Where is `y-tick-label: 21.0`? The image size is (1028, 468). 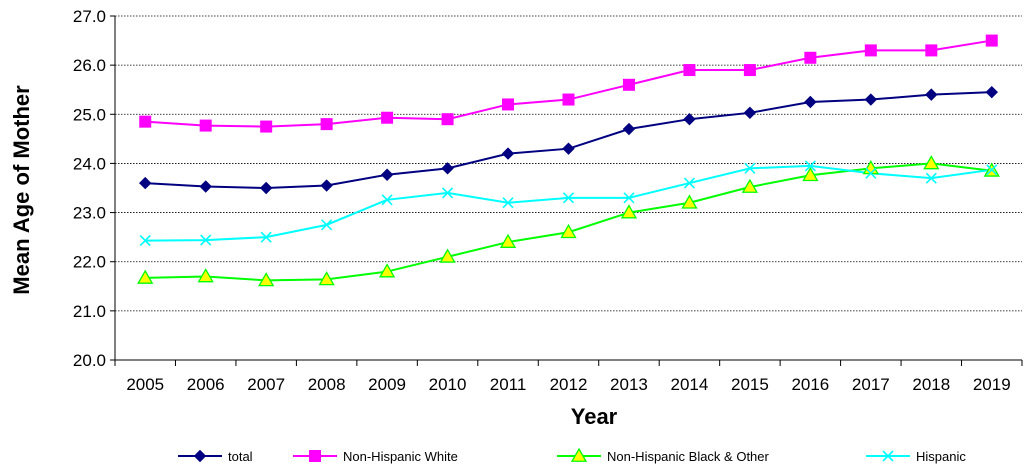
y-tick-label: 21.0 is located at coordinates (89, 311).